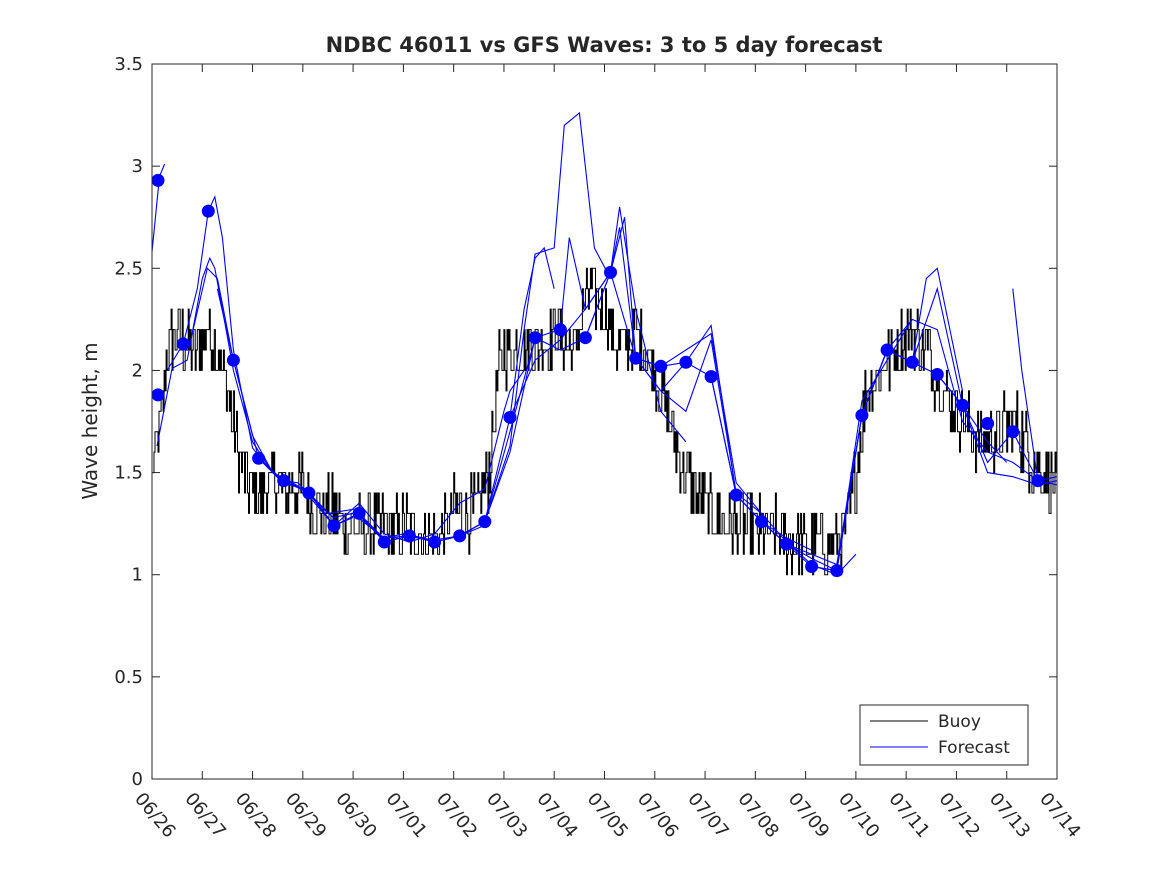 This screenshot has width=1167, height=880. I want to click on y-tick-label: 3, so click(137, 166).